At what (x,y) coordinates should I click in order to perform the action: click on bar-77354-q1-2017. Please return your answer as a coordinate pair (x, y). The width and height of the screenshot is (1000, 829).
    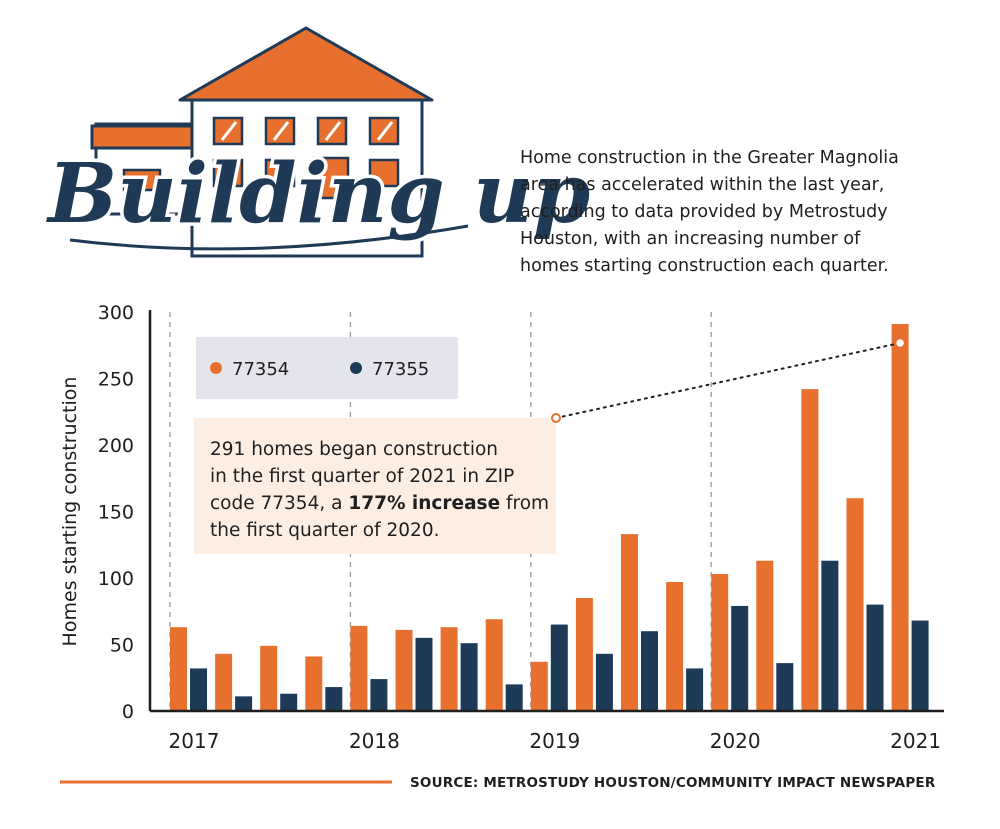
    Looking at the image, I should click on (178, 669).